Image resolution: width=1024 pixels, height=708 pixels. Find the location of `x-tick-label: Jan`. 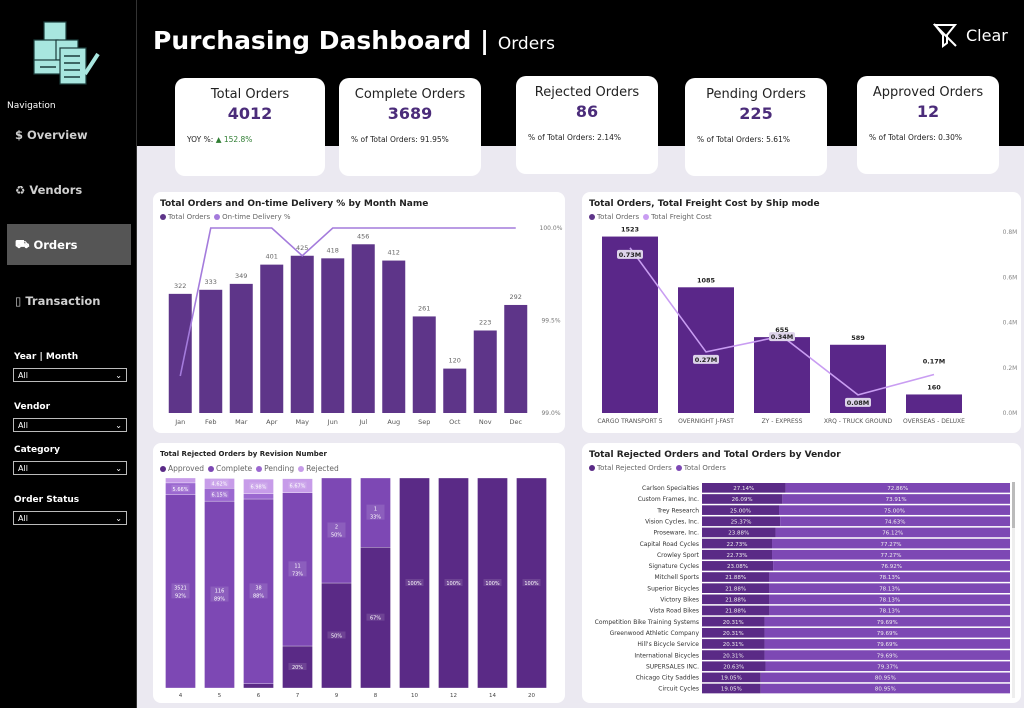

x-tick-label: Jan is located at coordinates (179, 422).